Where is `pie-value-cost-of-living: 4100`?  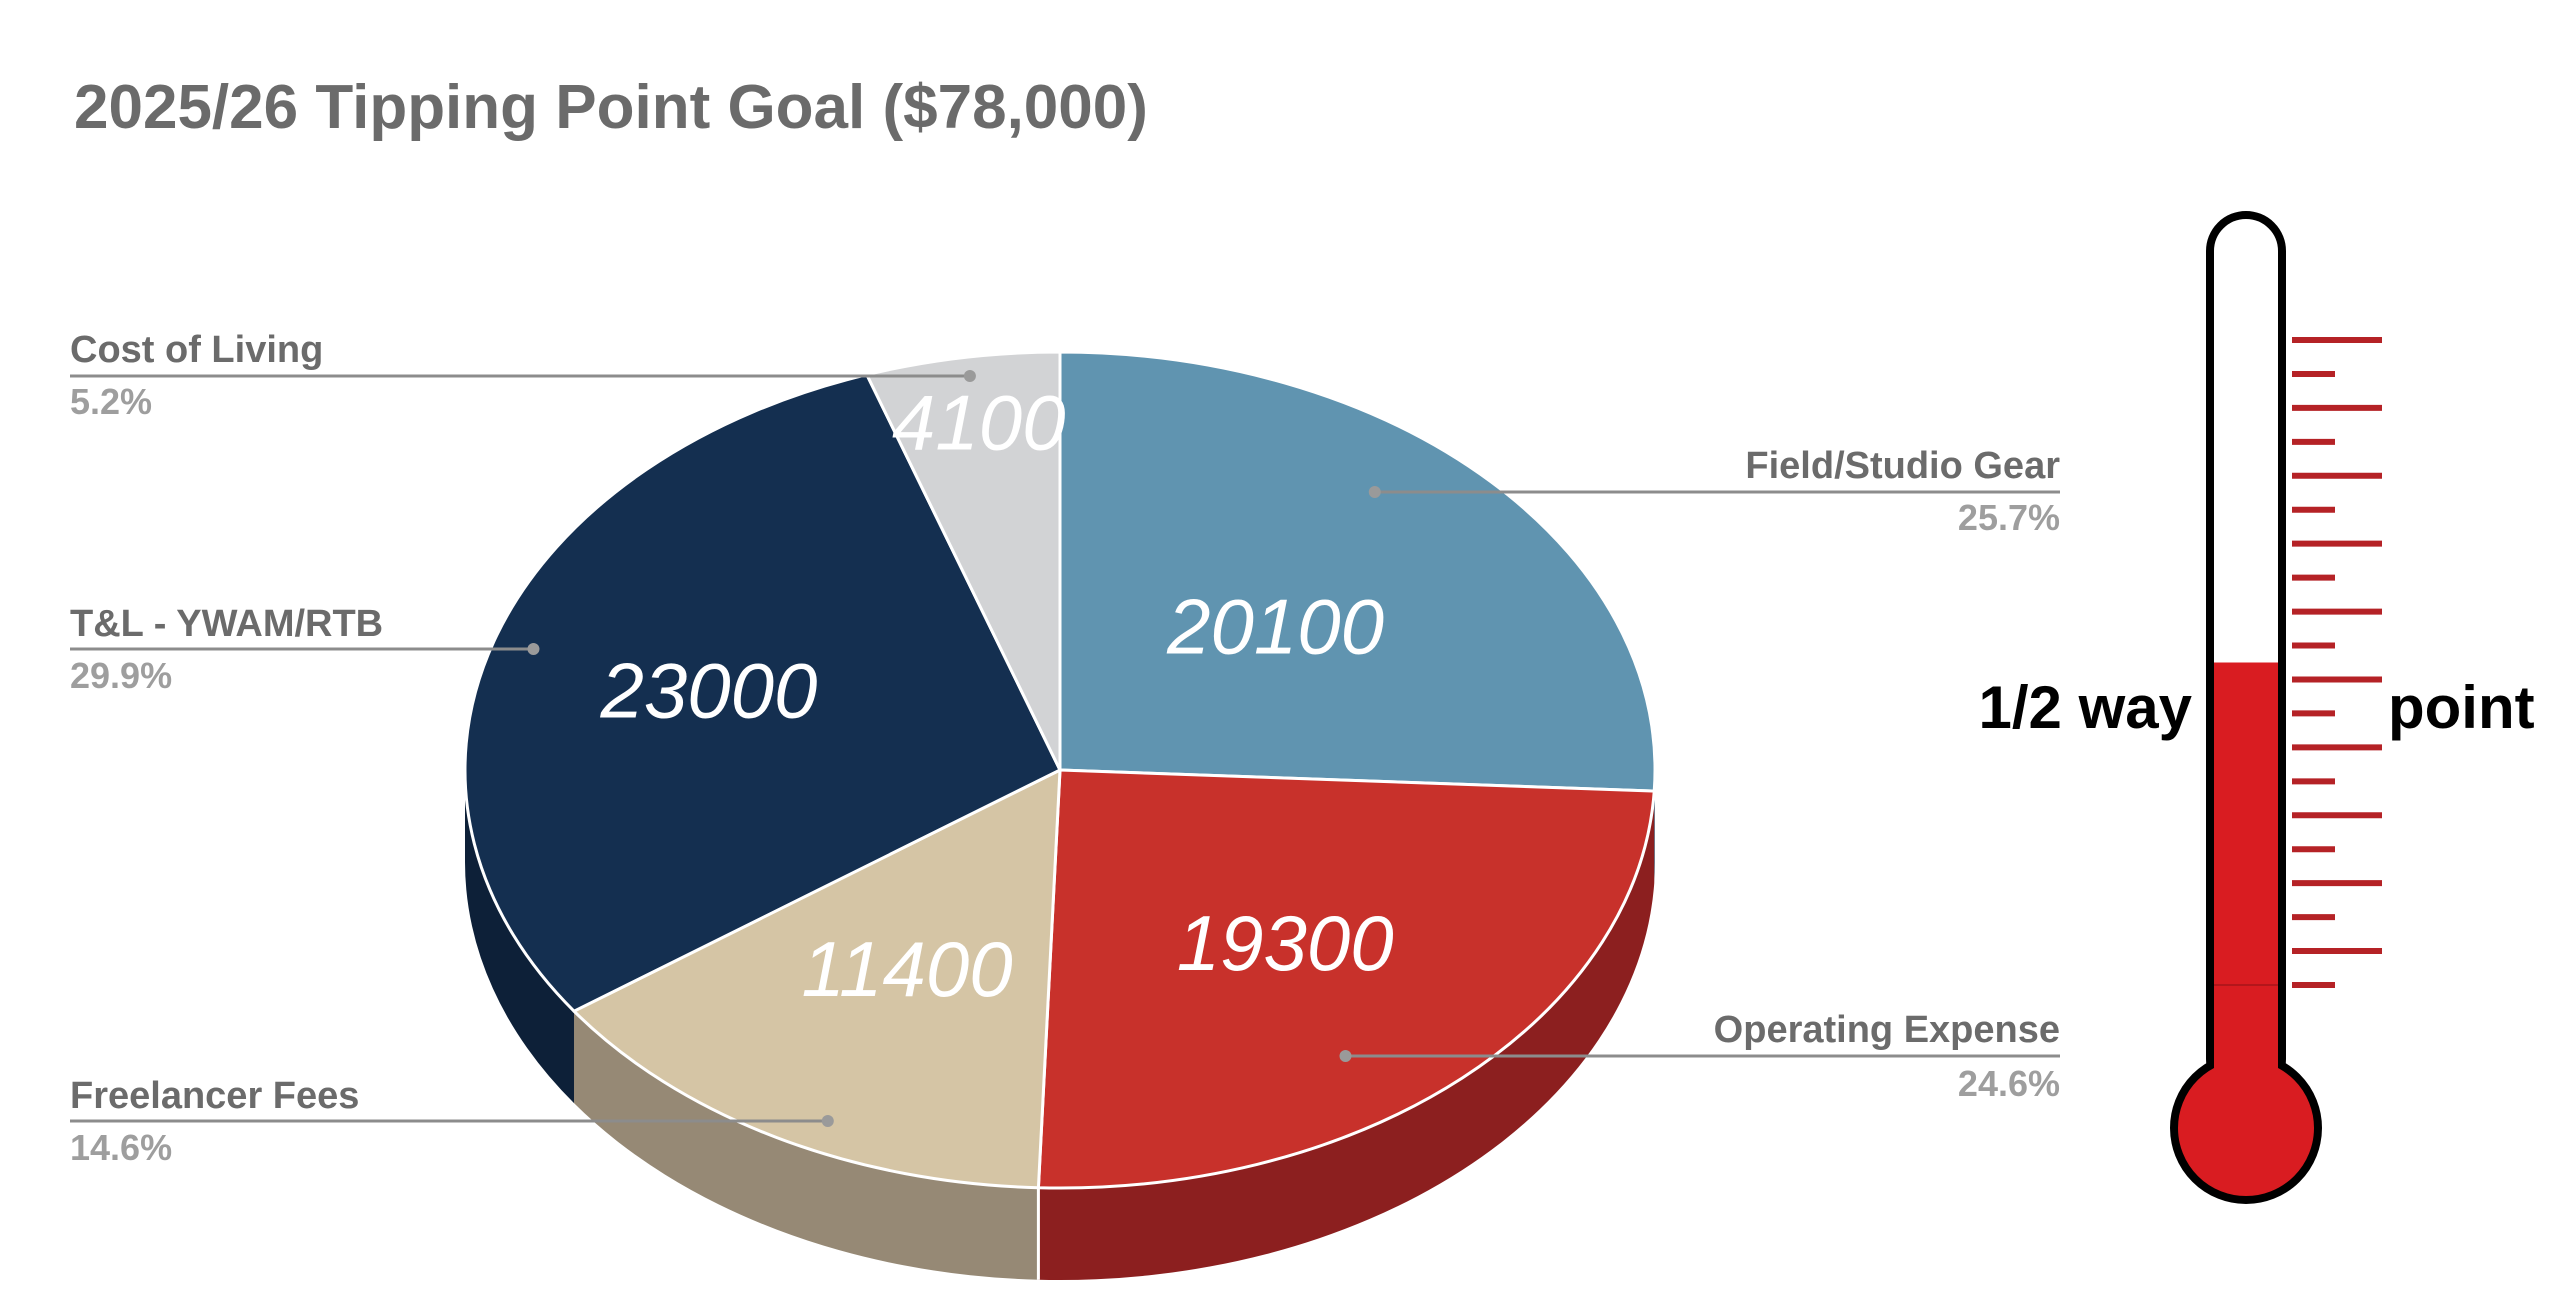 pie-value-cost-of-living: 4100 is located at coordinates (979, 422).